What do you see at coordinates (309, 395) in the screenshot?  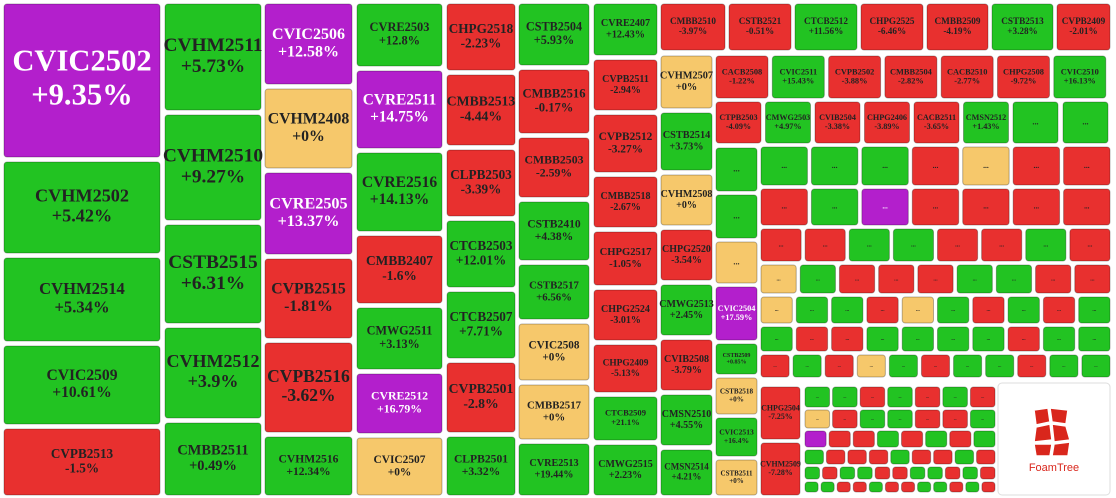 I see `tile-value-label: -3.62%` at bounding box center [309, 395].